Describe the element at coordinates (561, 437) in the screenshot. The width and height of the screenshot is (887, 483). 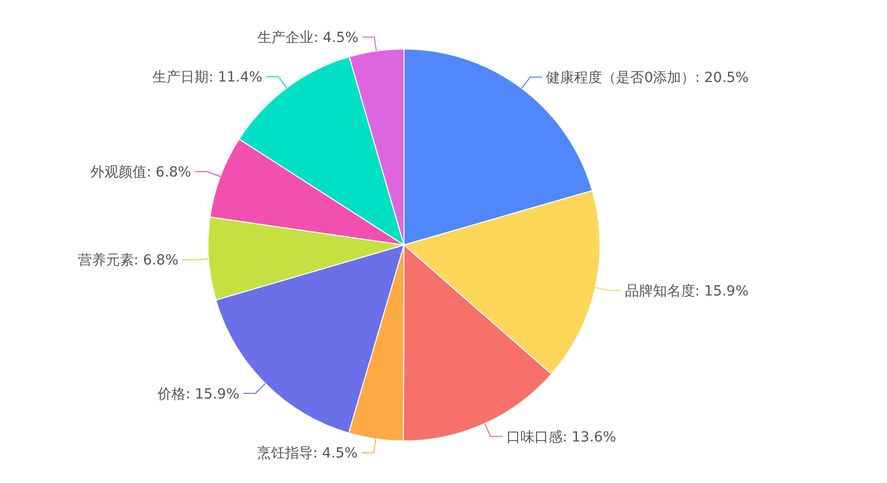
I see `slice-label: 口味口感: 13.6%` at that location.